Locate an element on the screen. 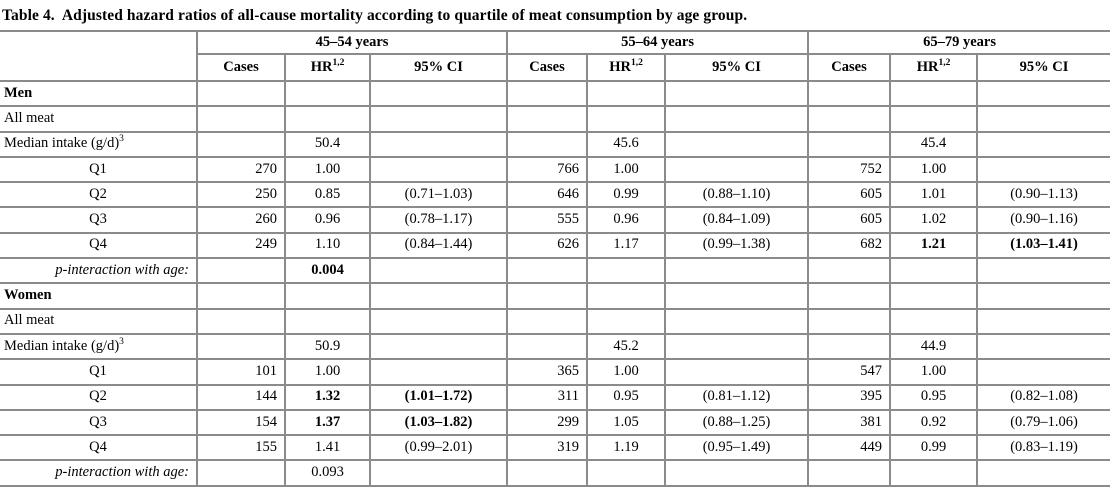  cell-cases: 395 is located at coordinates (849, 397).